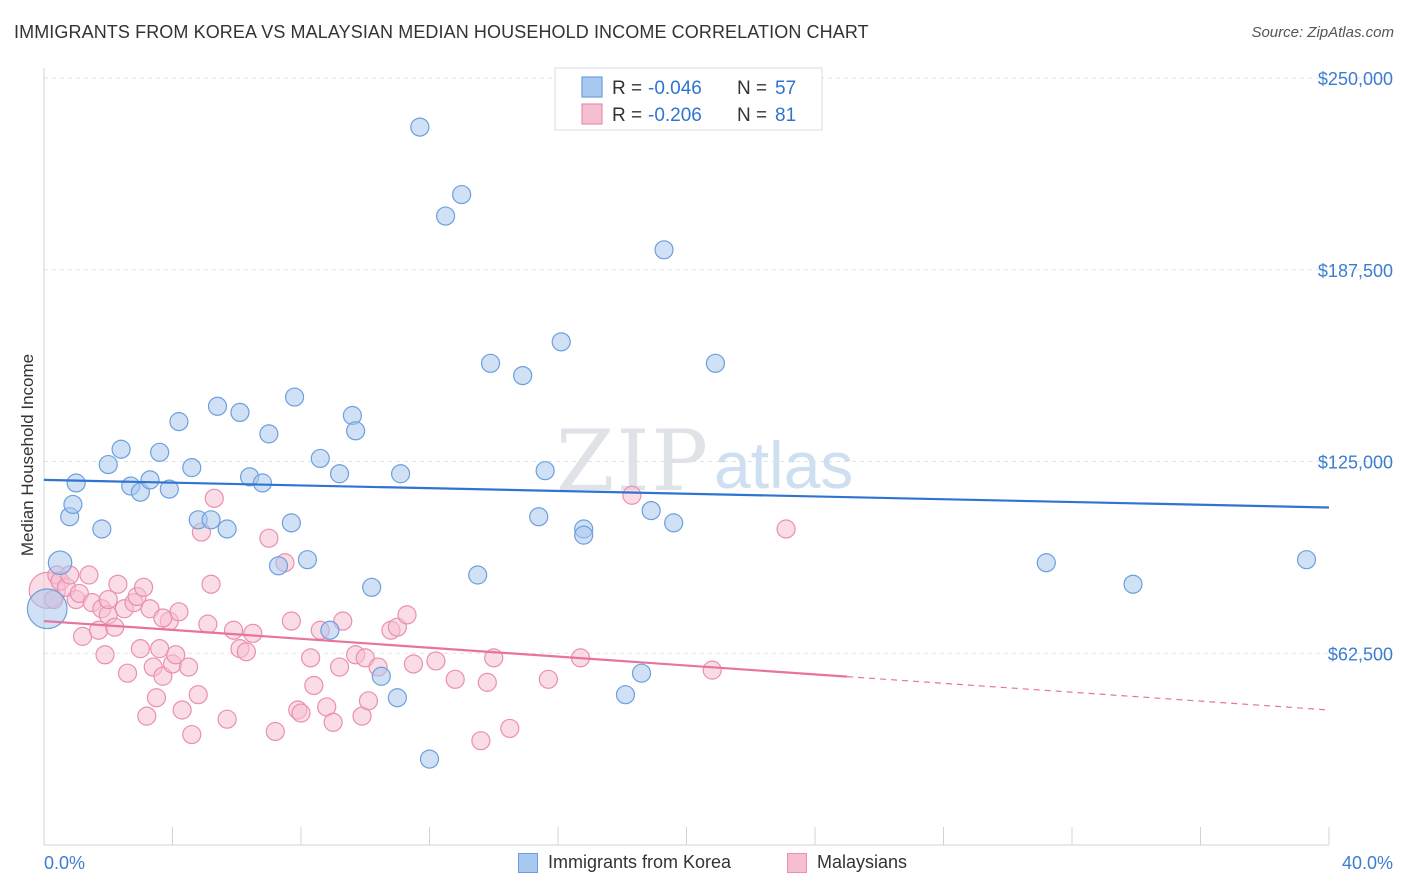 The image size is (1406, 892). I want to click on legend-n-label-korea: N =, so click(752, 88).